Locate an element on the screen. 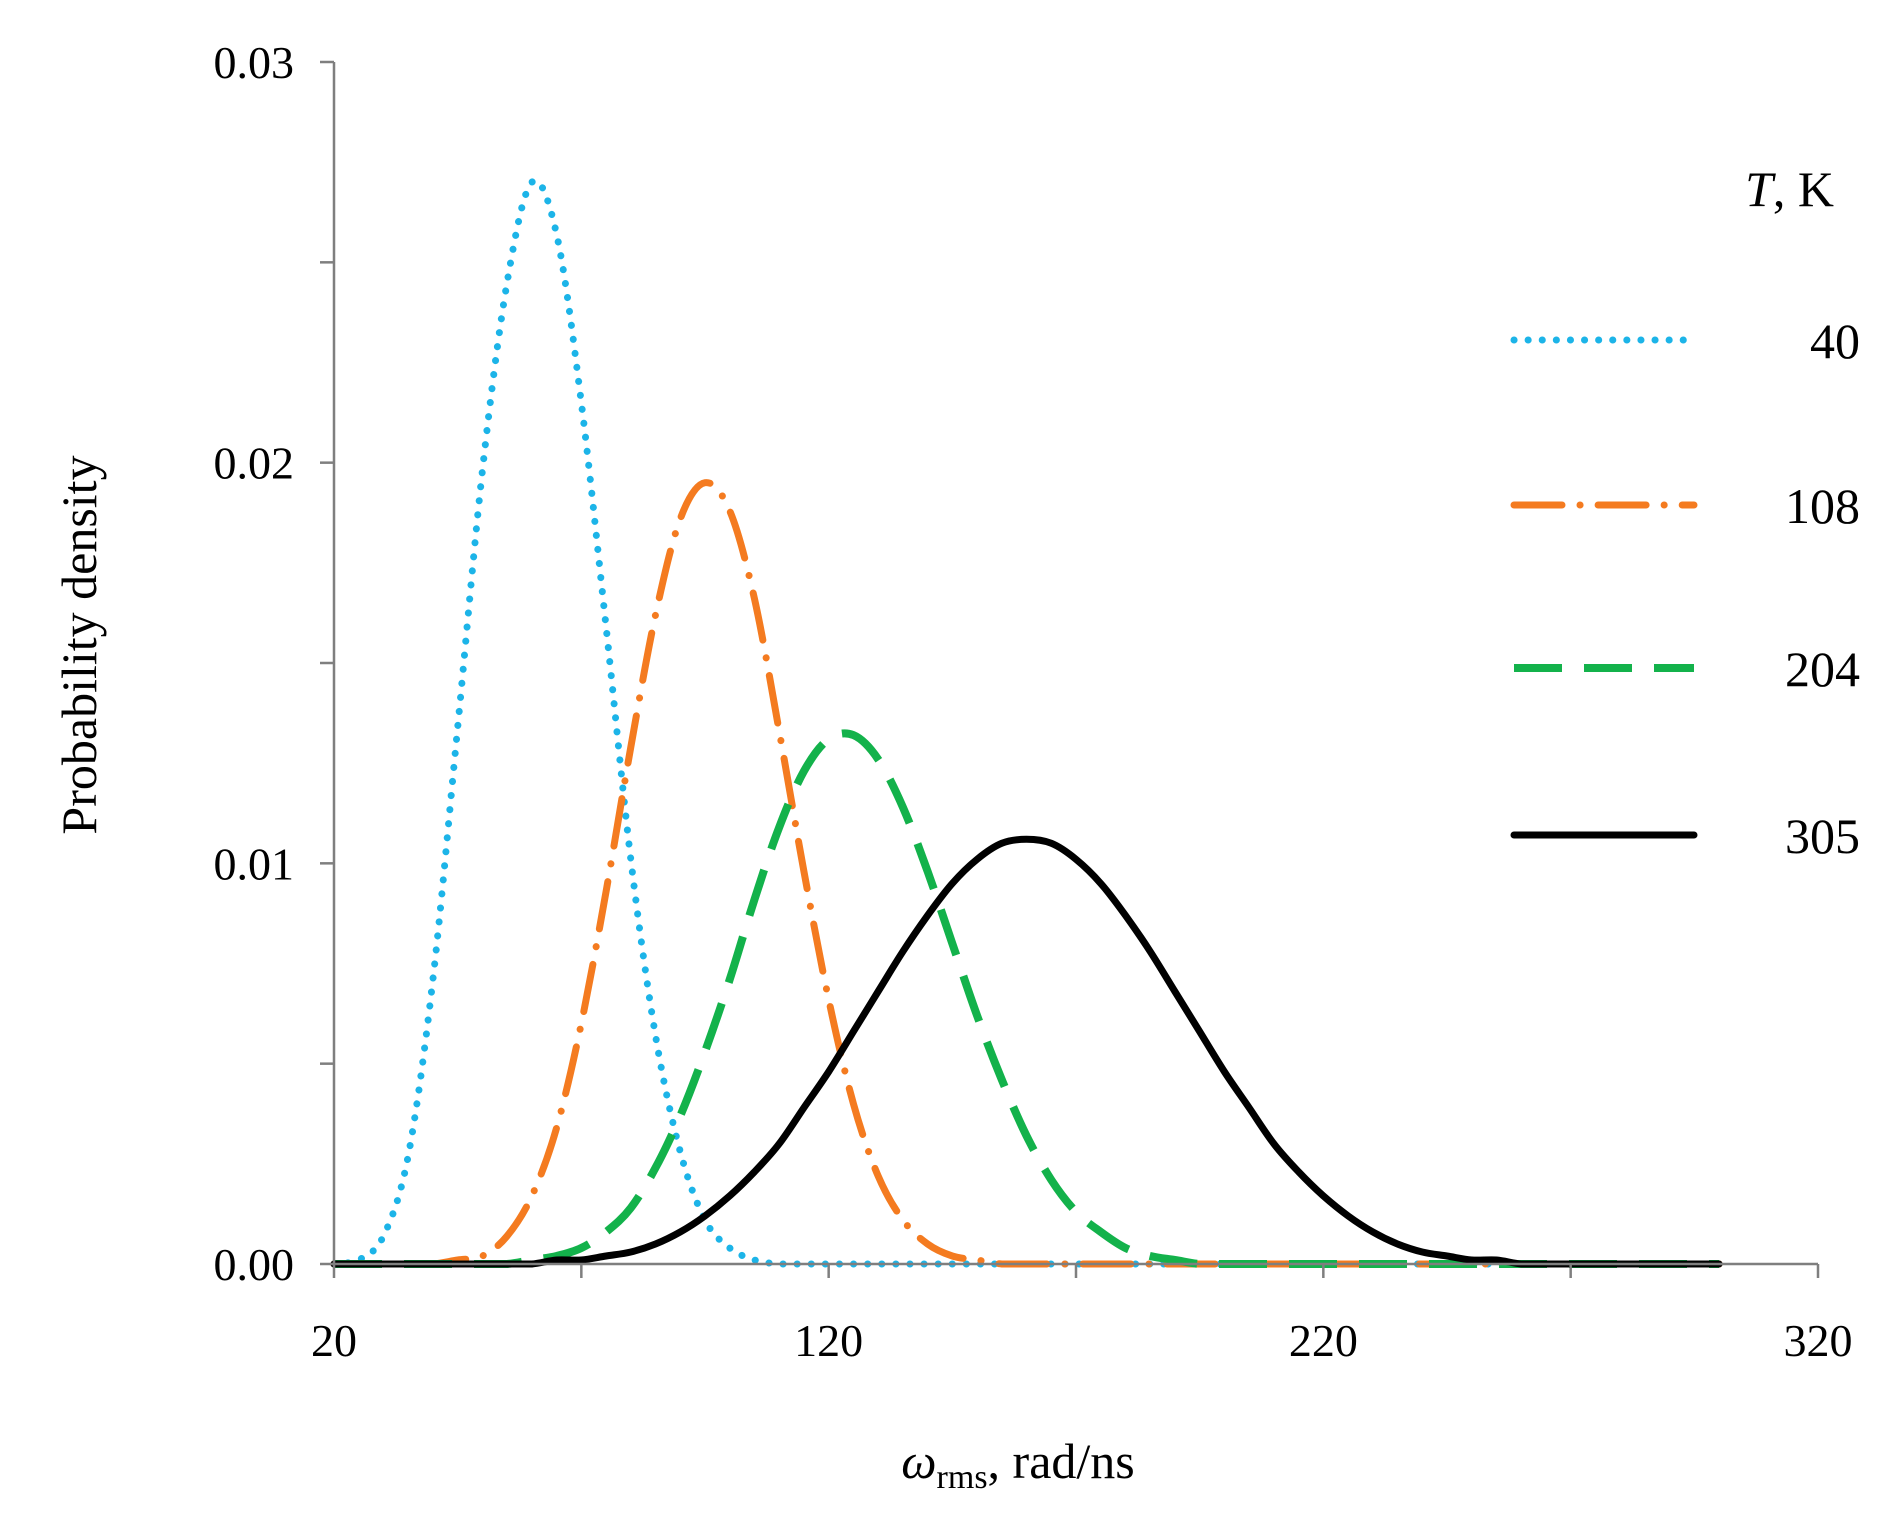 Image resolution: width=1894 pixels, height=1523 pixels. y-tick-label: 0.01 is located at coordinates (254, 863).